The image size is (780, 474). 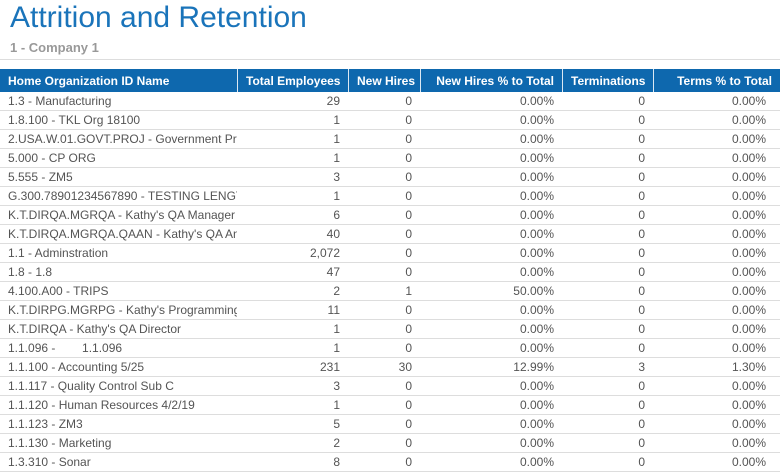 What do you see at coordinates (118, 196) in the screenshot?
I see `cell-org-name: G.300.78901234567890 - TESTING LENGTHS` at bounding box center [118, 196].